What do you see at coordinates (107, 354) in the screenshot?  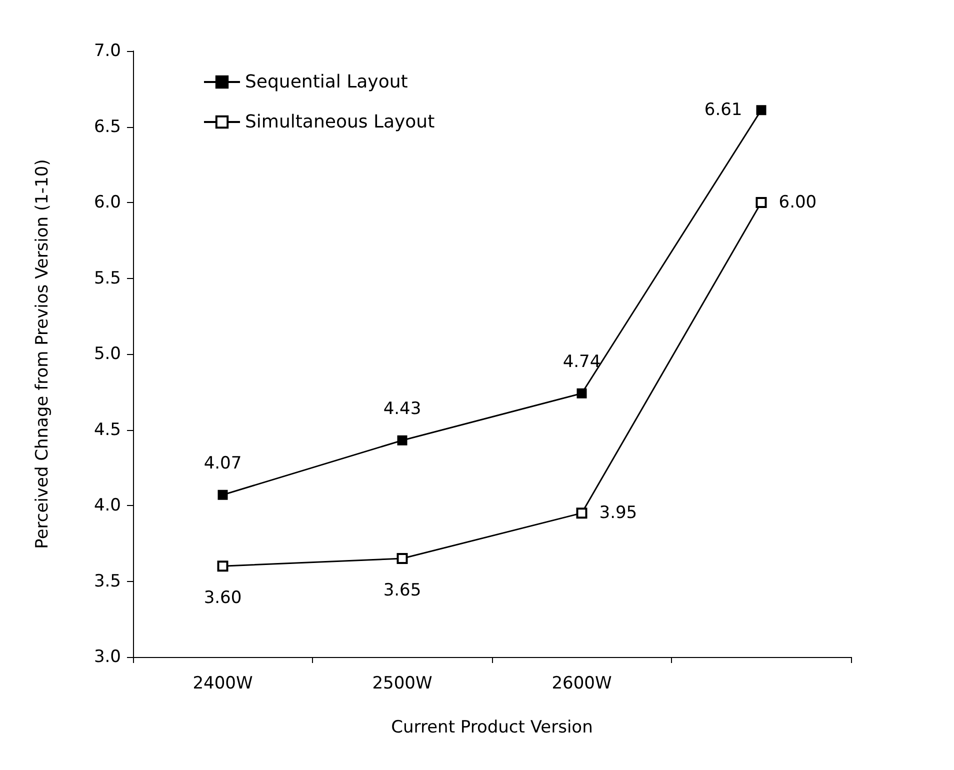 I see `y-tick-label: 5.0` at bounding box center [107, 354].